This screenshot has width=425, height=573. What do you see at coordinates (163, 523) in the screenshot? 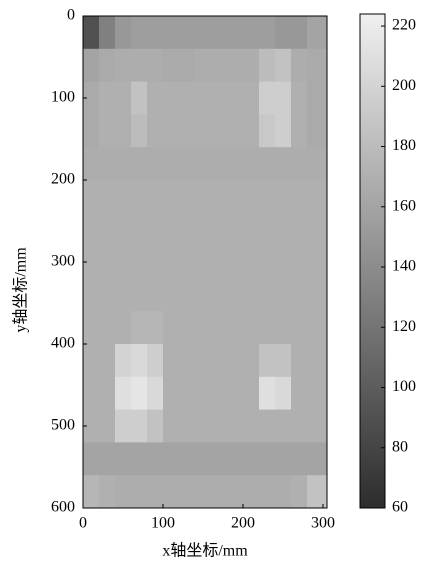
I see `x-tick-label: 100` at bounding box center [163, 523].